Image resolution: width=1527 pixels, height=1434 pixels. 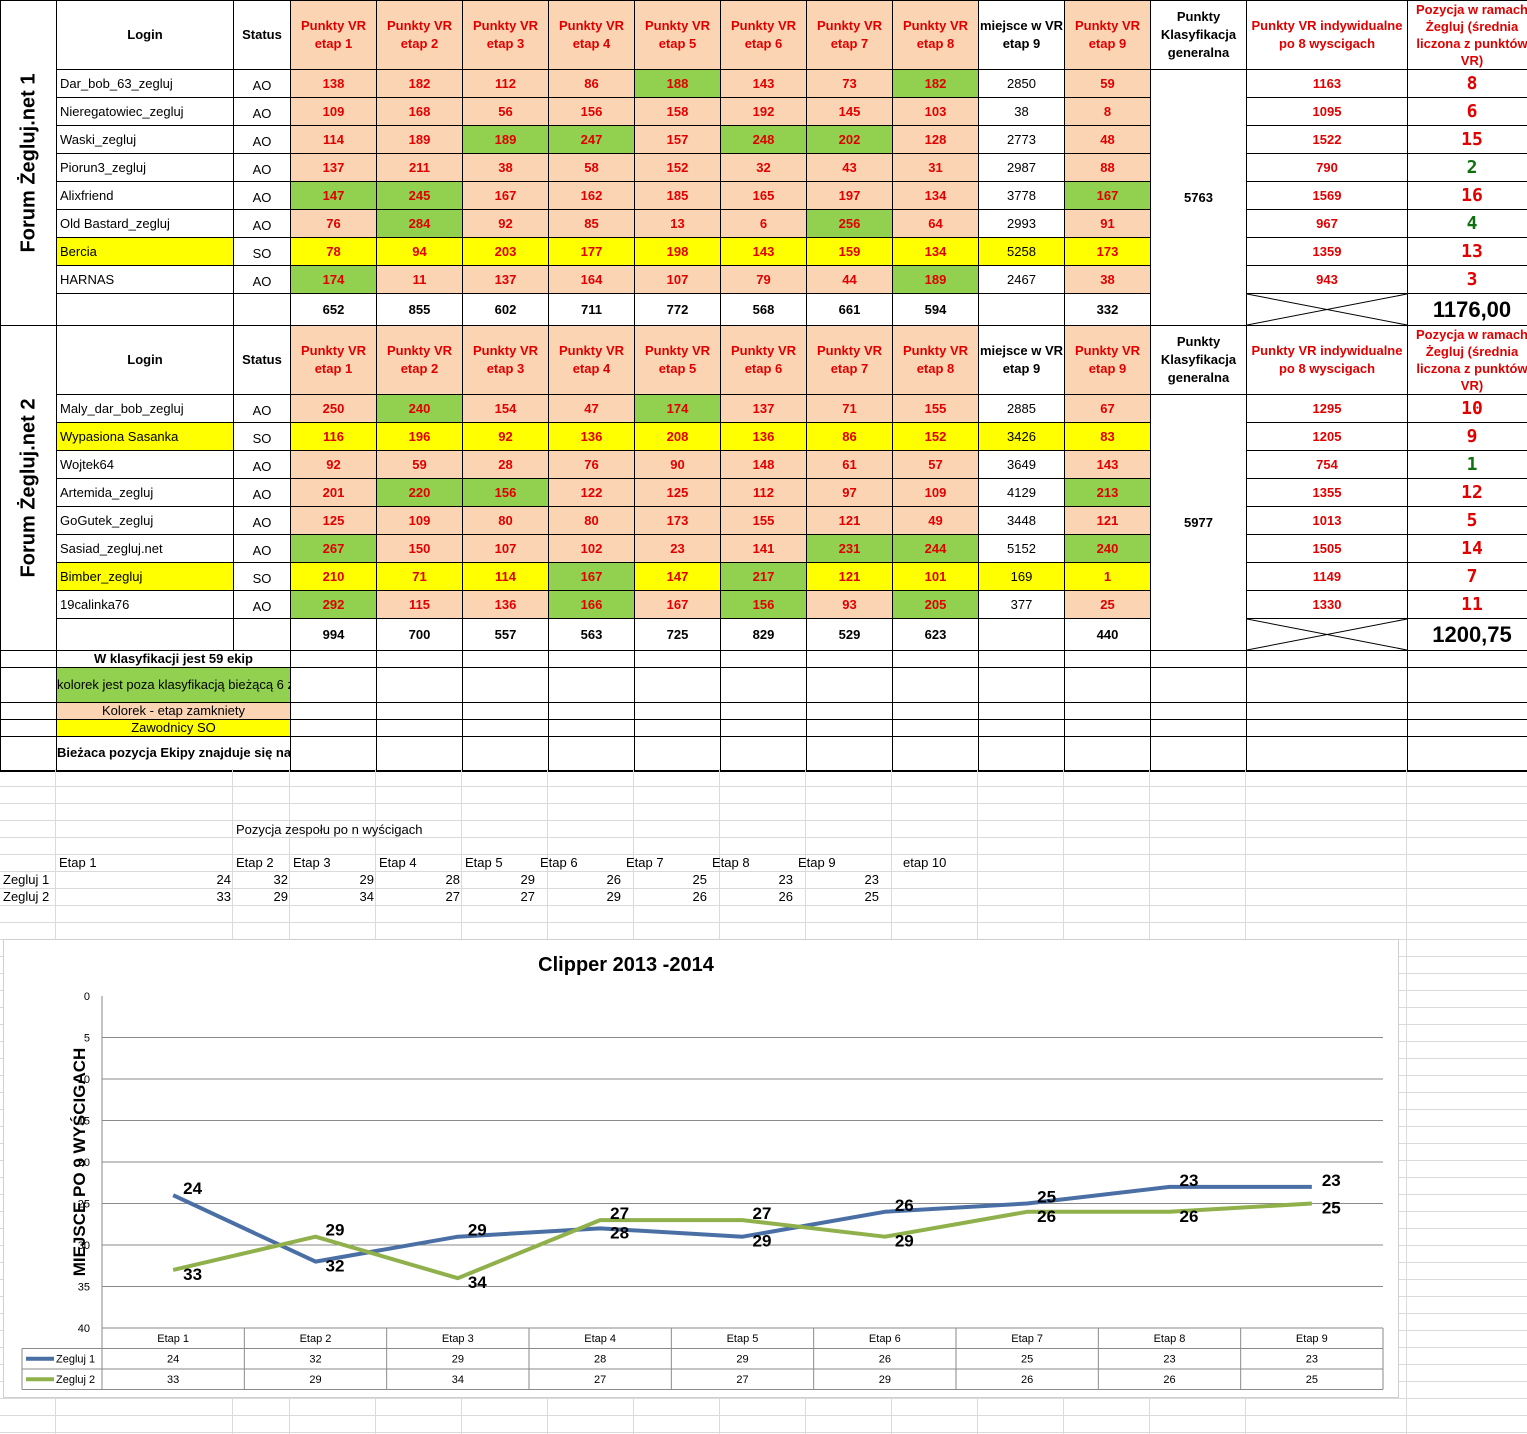 What do you see at coordinates (677, 634) in the screenshot?
I see `stage-sum: 725` at bounding box center [677, 634].